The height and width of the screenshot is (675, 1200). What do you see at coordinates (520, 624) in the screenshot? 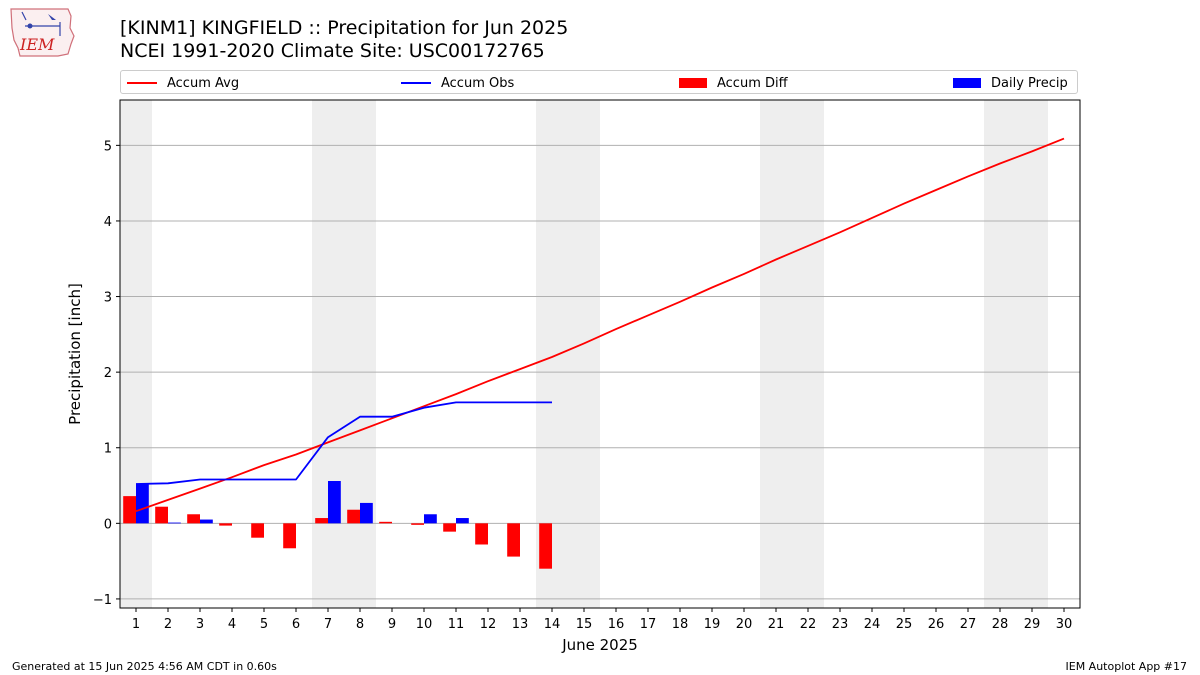
I see `x-tick-label: 13` at bounding box center [520, 624].